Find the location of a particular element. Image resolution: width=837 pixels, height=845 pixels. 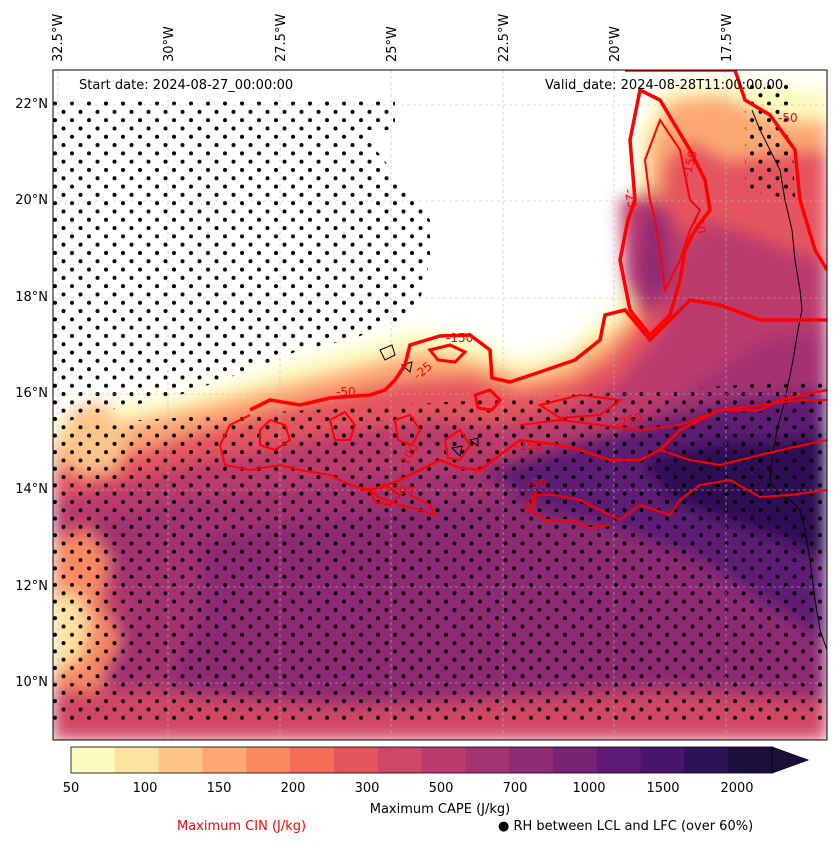

colorbar-extend-arrow is located at coordinates (790, 760).